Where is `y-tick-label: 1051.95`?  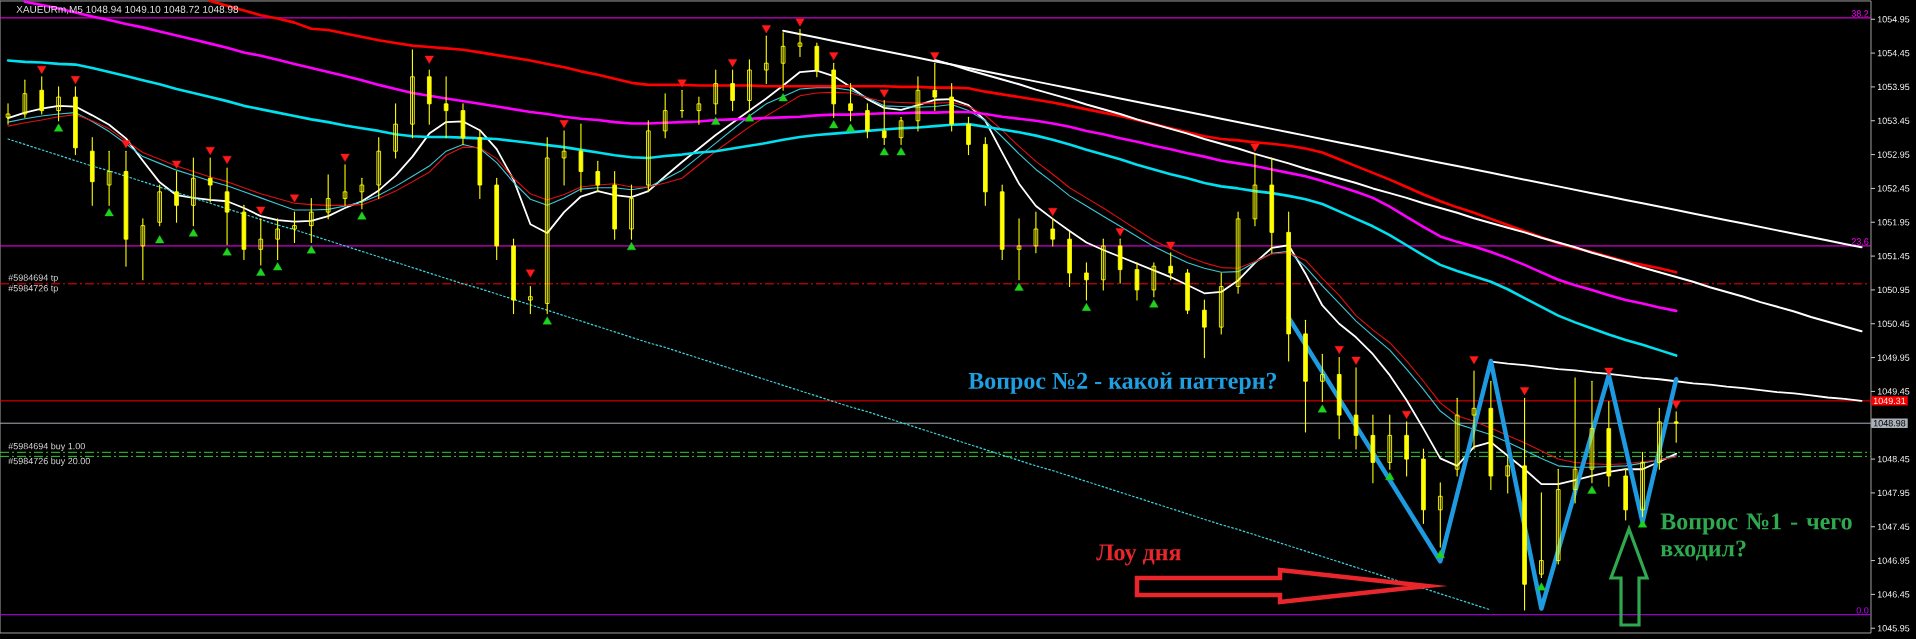 y-tick-label: 1051.95 is located at coordinates (1893, 222).